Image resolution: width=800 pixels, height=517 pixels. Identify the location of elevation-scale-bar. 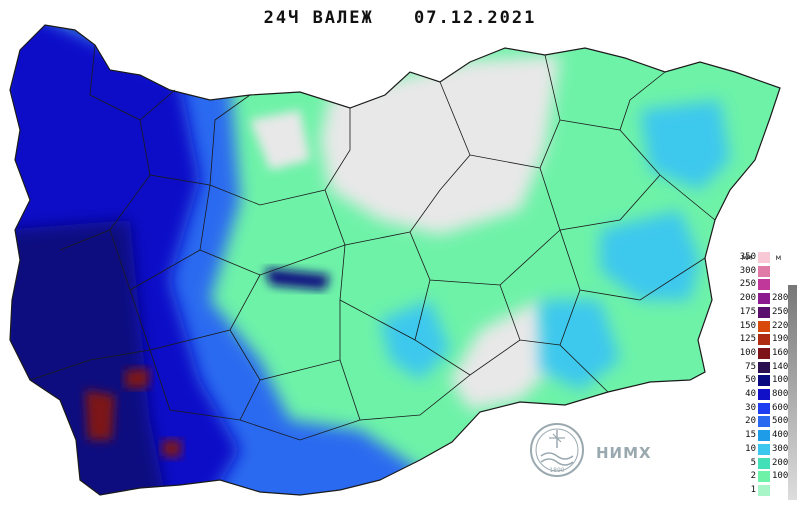
(792, 392).